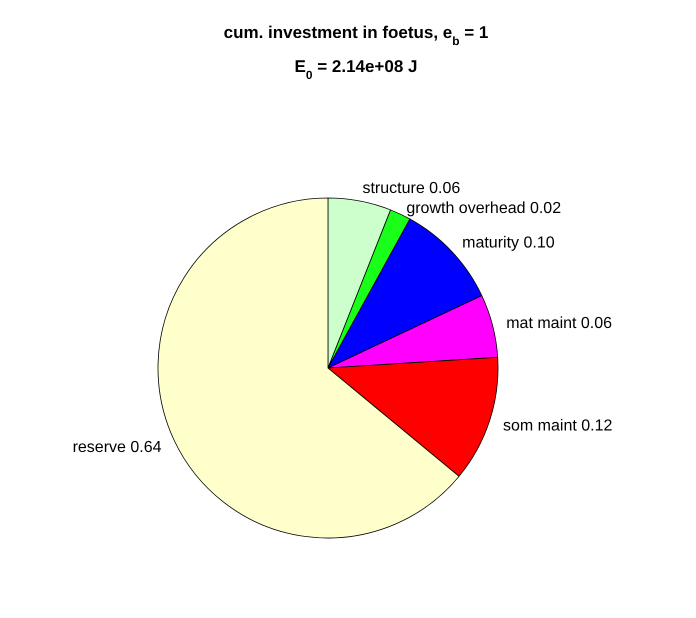 Image resolution: width=696 pixels, height=618 pixels. Describe the element at coordinates (411, 188) in the screenshot. I see `slice-label: structure 0.06` at that location.